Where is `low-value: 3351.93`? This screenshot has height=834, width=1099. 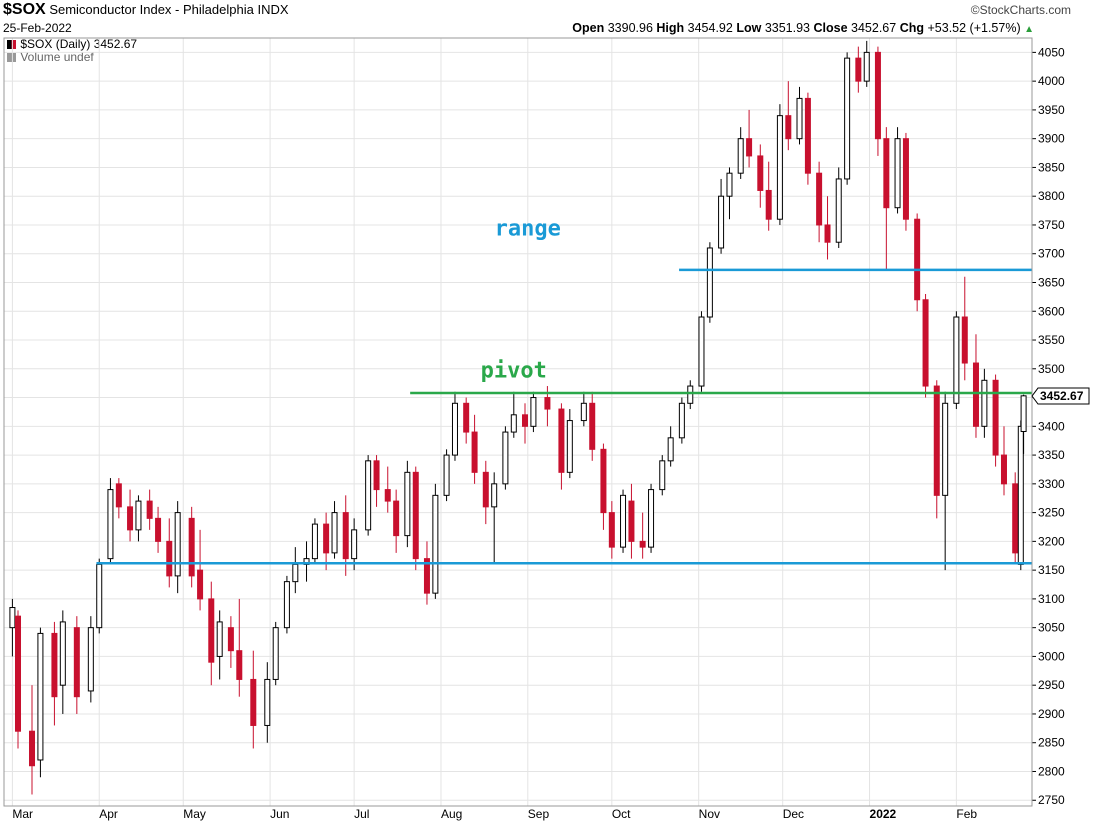 low-value: 3351.93 is located at coordinates (787, 28).